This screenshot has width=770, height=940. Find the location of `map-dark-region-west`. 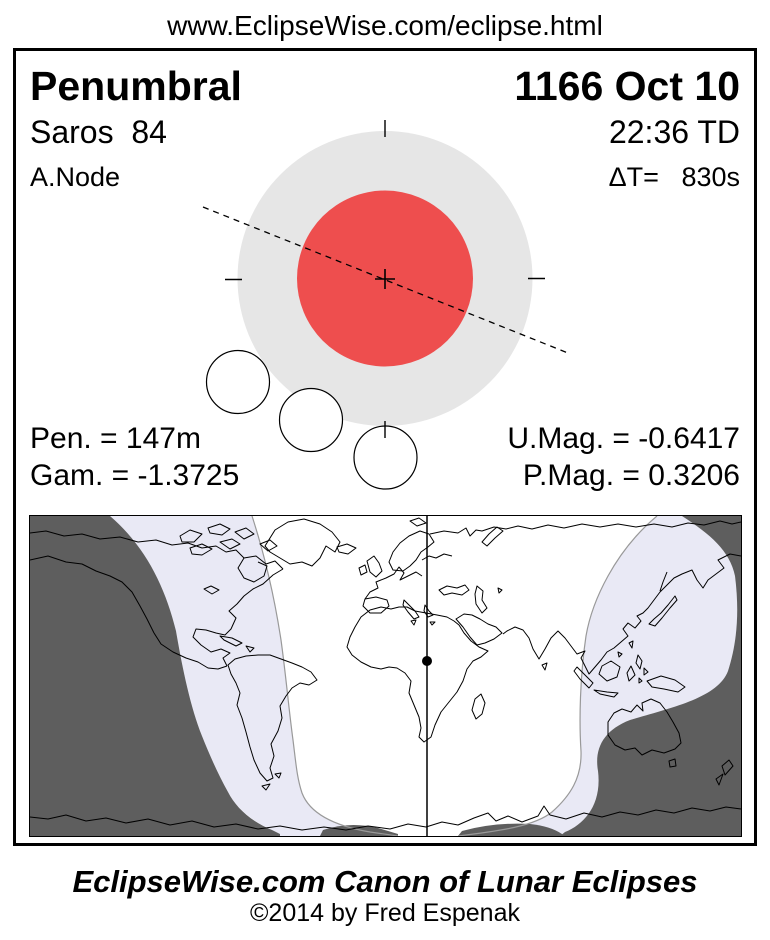

map-dark-region-west is located at coordinates (155, 676).